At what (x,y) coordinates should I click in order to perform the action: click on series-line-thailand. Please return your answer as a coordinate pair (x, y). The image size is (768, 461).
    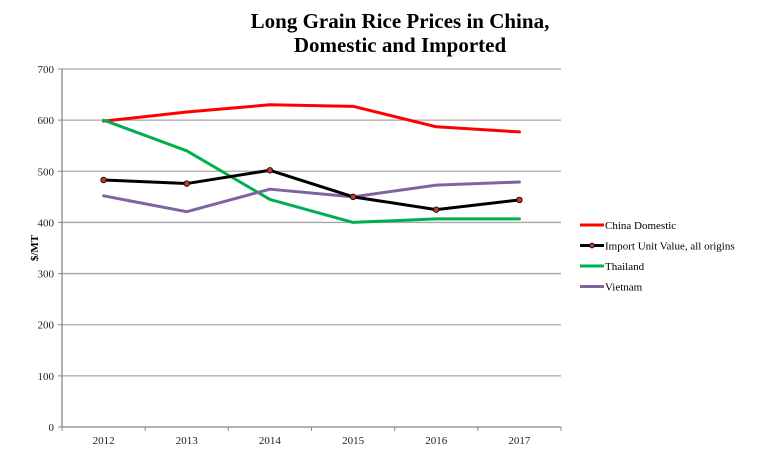
    Looking at the image, I should click on (311, 171).